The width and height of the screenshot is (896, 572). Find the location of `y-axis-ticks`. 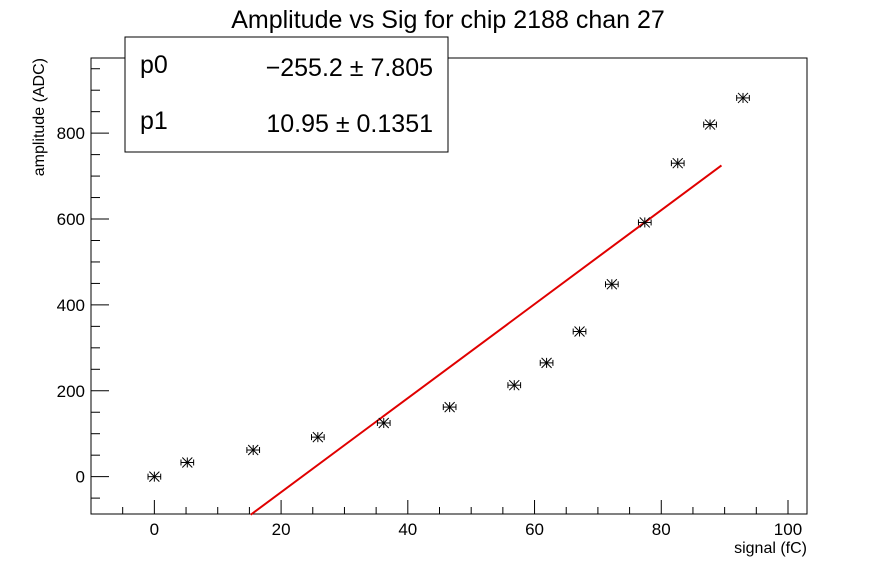

y-axis-ticks is located at coordinates (100, 283).